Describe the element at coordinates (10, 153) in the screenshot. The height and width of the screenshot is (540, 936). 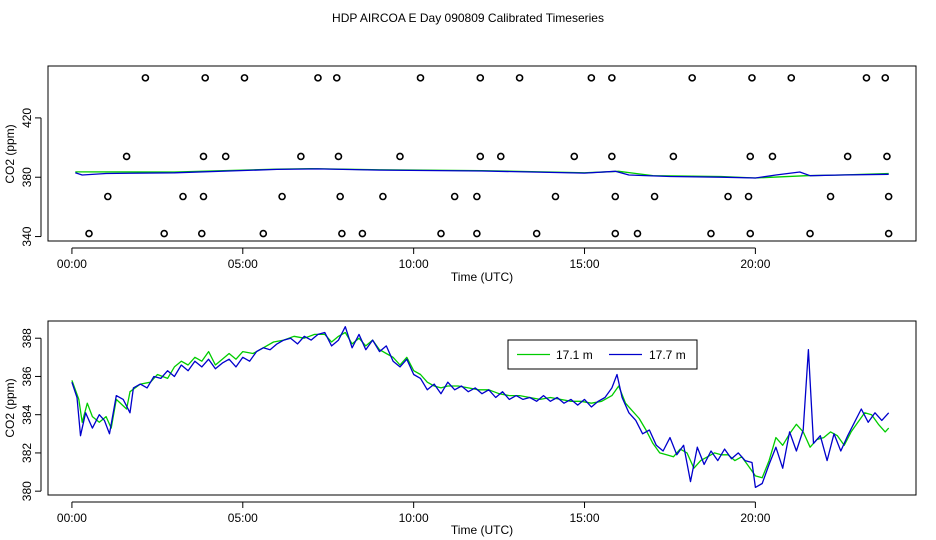
I see `y-axis-title-top: CO2 (ppm)` at that location.